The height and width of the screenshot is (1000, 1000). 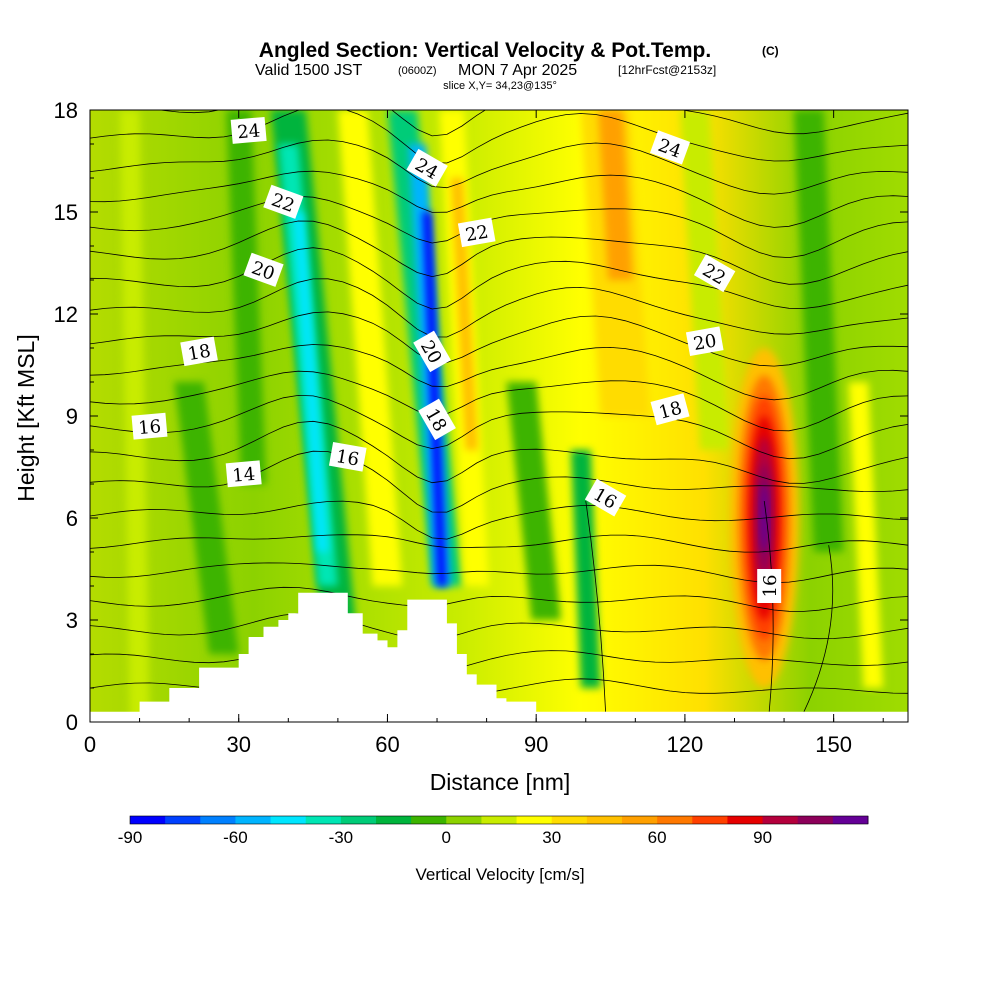 I want to click on y-tick-label: 18, so click(x=66, y=110).